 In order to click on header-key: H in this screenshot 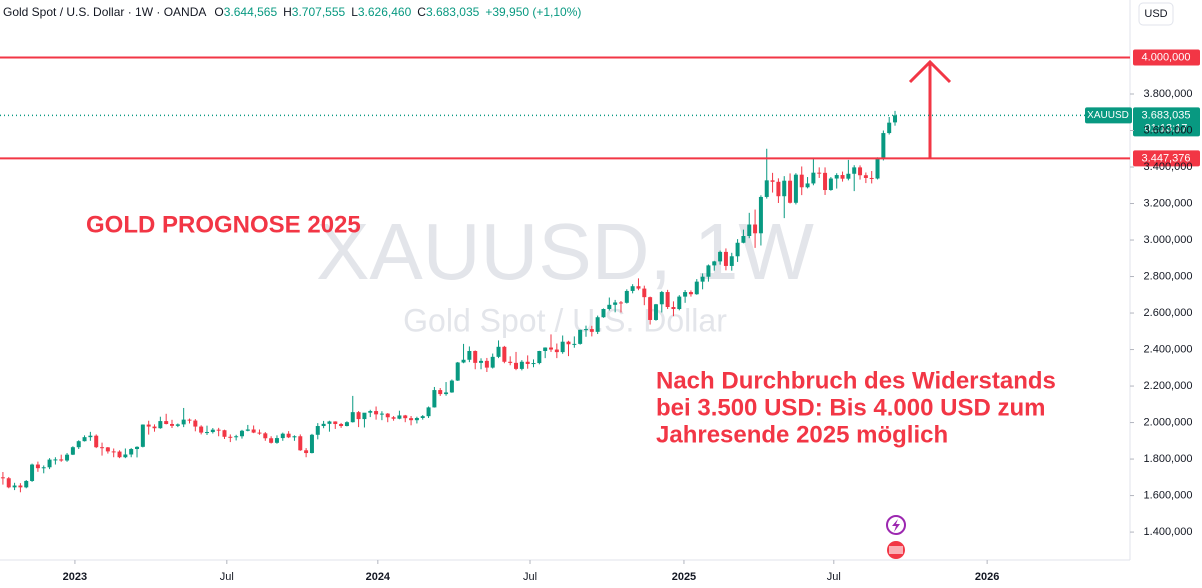, I will do `click(287, 12)`.